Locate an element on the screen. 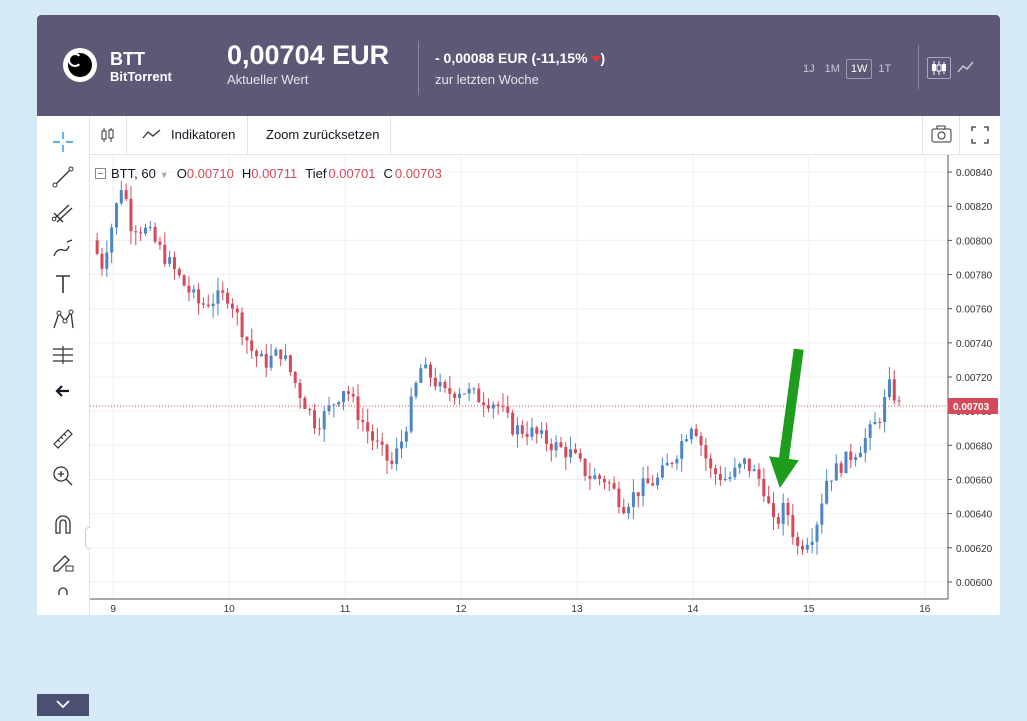  current-price: 0,00704 EUR is located at coordinates (308, 55).